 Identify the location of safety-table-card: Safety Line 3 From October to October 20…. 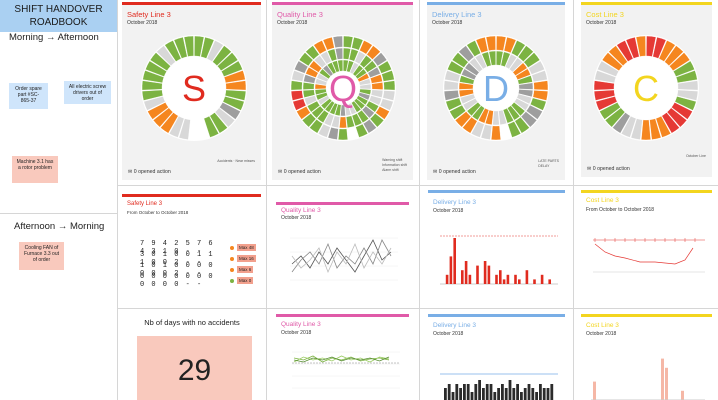
(191, 244).